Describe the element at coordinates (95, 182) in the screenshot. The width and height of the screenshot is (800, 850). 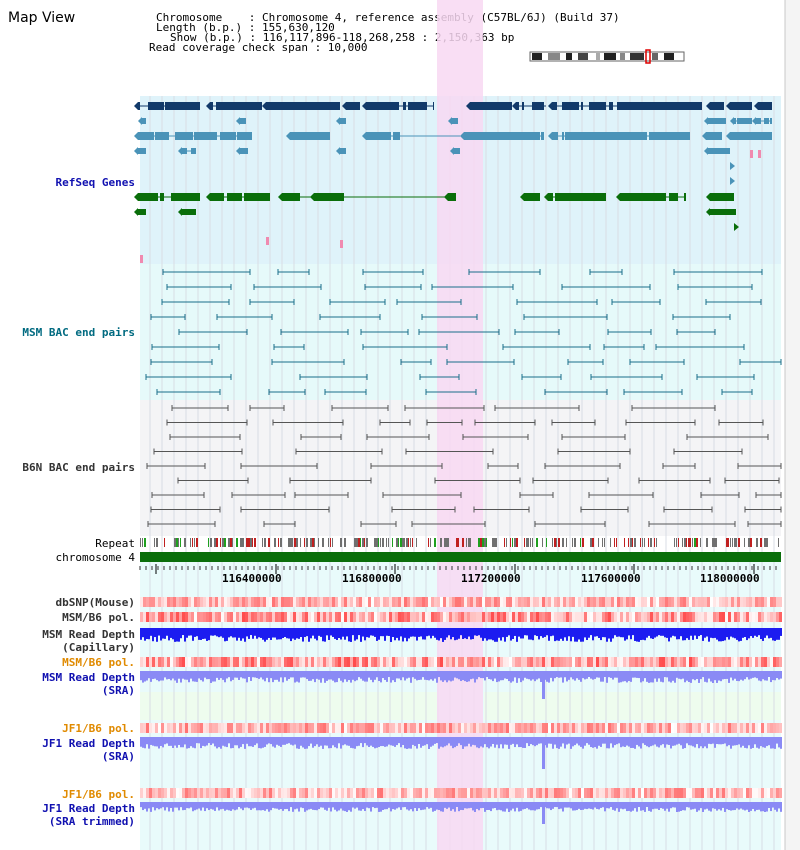
I see `track-label-refseq: RefSeq Genes` at that location.